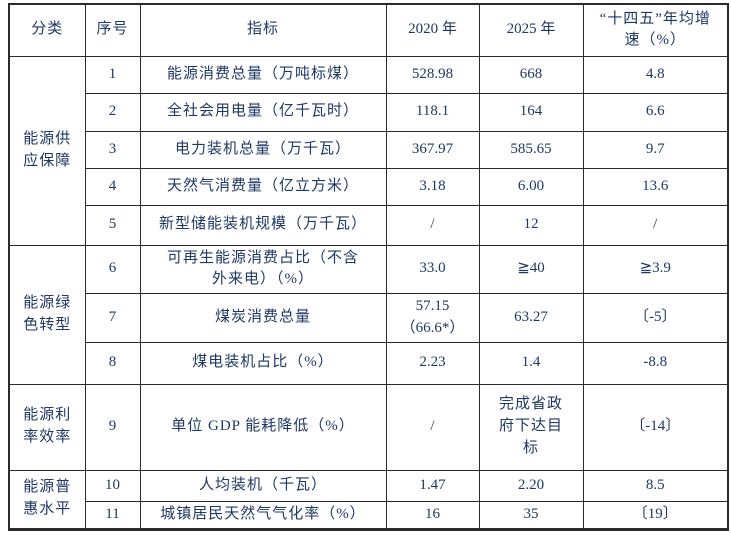 This screenshot has height=546, width=731. I want to click on cell-growth: 〔-14〕, so click(655, 427).